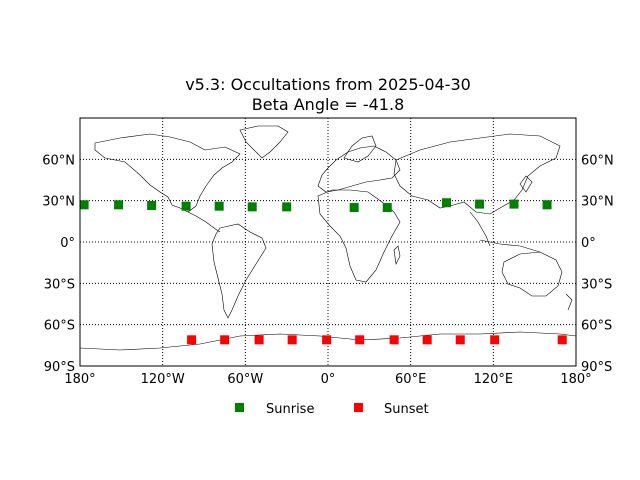 This screenshot has height=480, width=640. What do you see at coordinates (58, 202) in the screenshot?
I see `y-tick-label-left: 30°N` at bounding box center [58, 202].